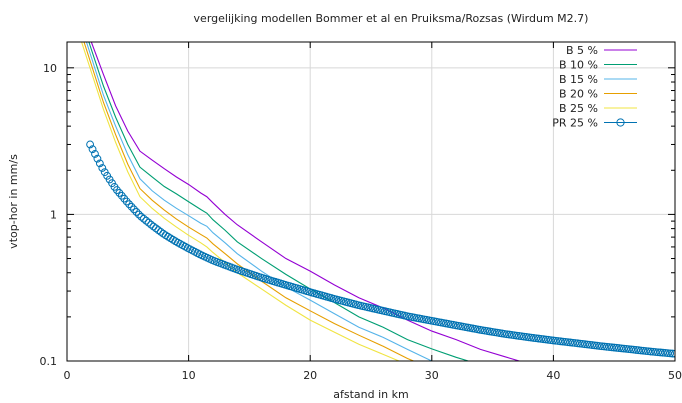 The image size is (682, 403). I want to click on y-tick-label: 0.1, so click(49, 361).